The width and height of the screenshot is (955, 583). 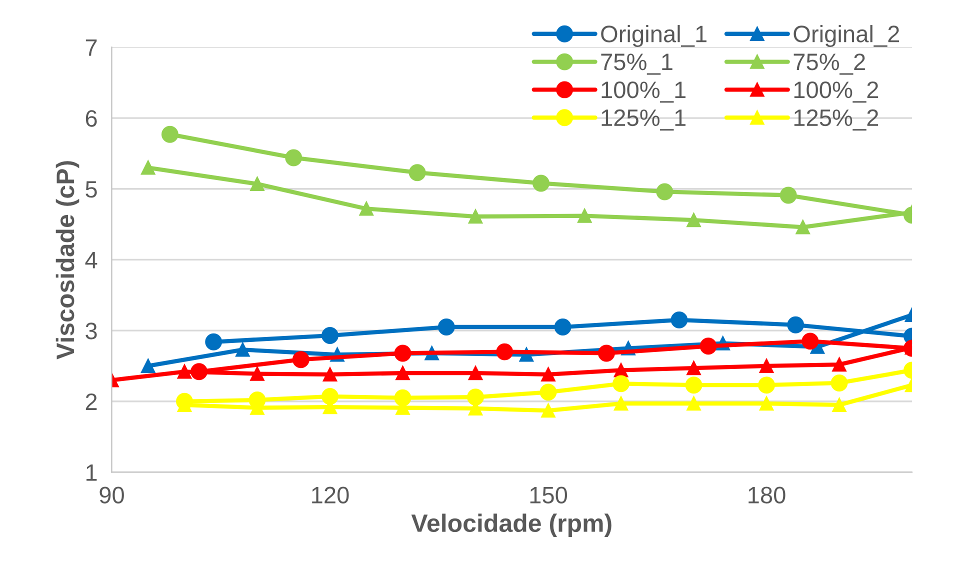 I want to click on y-axis-title: Viscosidade (cP), so click(x=68, y=260).